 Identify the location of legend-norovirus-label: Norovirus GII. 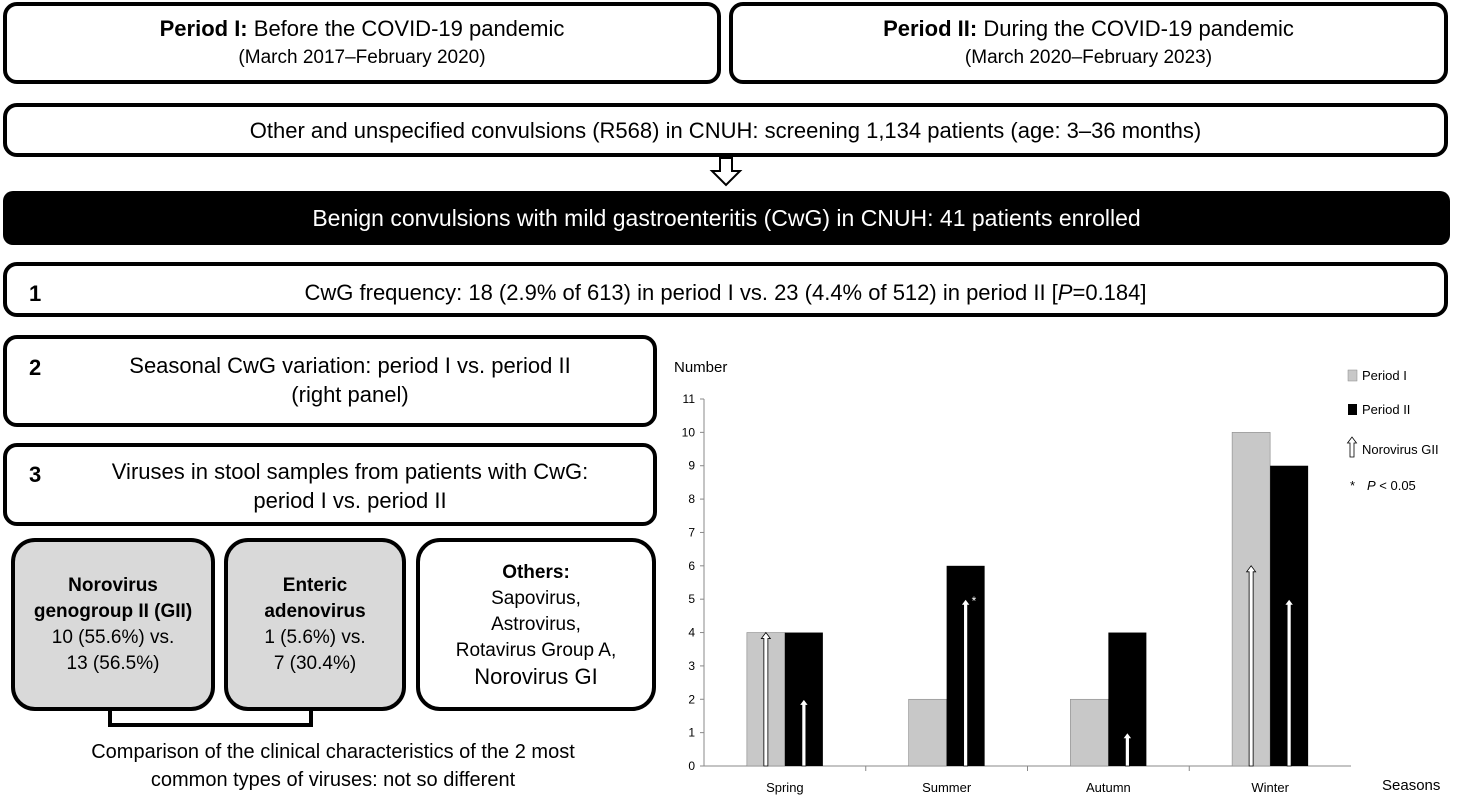
(1400, 449).